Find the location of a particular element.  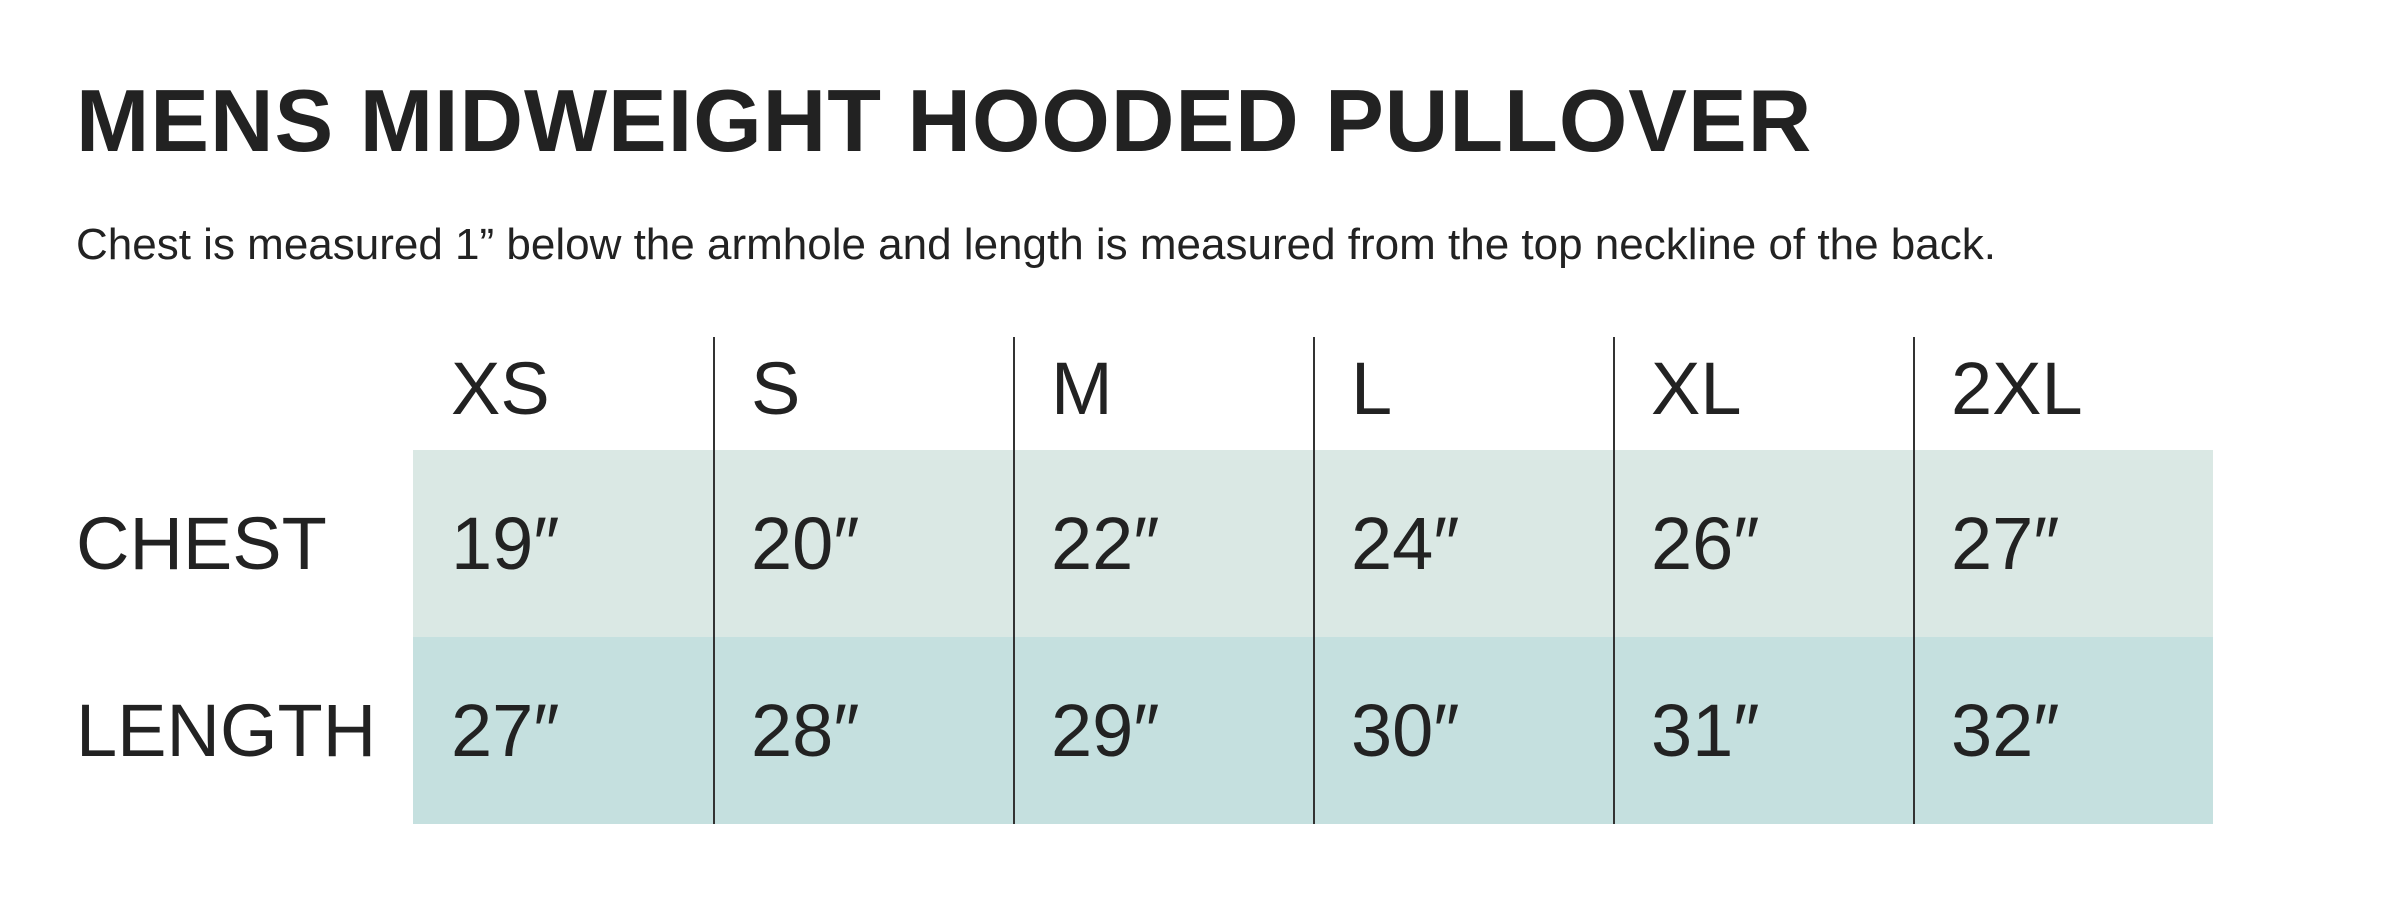

cell-length-s: 28″ is located at coordinates (805, 730).